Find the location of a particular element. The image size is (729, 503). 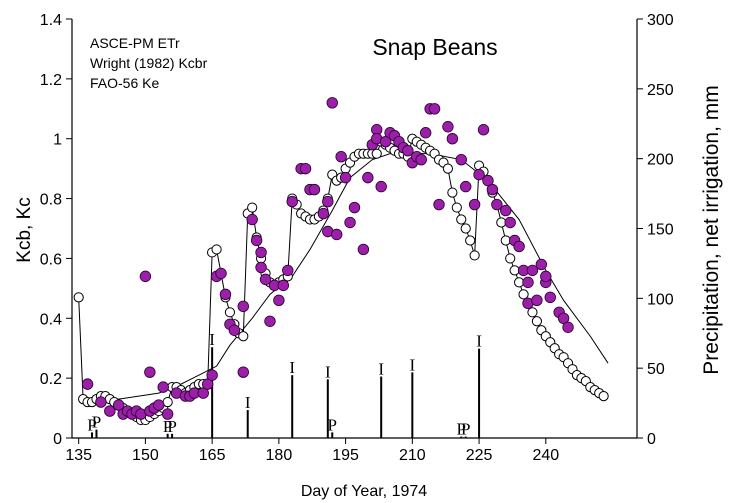

y-tick-label: 0 is located at coordinates (57, 439).